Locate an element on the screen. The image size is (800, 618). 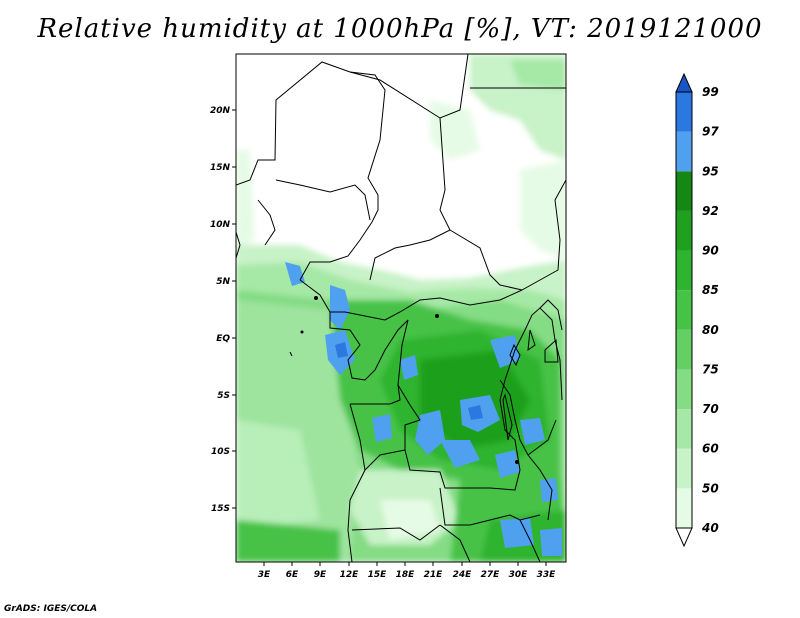
colorbar-max-triangle is located at coordinates (684, 82).